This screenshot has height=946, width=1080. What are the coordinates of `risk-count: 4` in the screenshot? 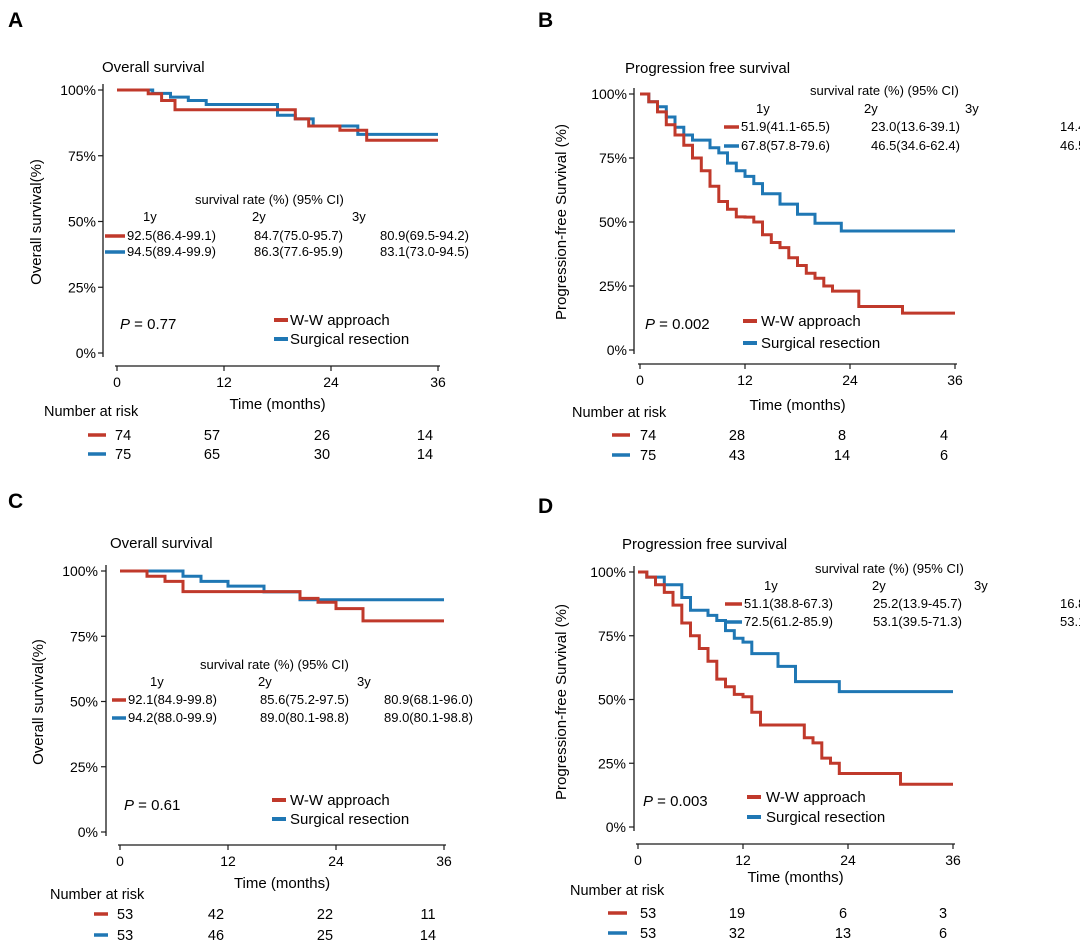 It's located at (944, 436).